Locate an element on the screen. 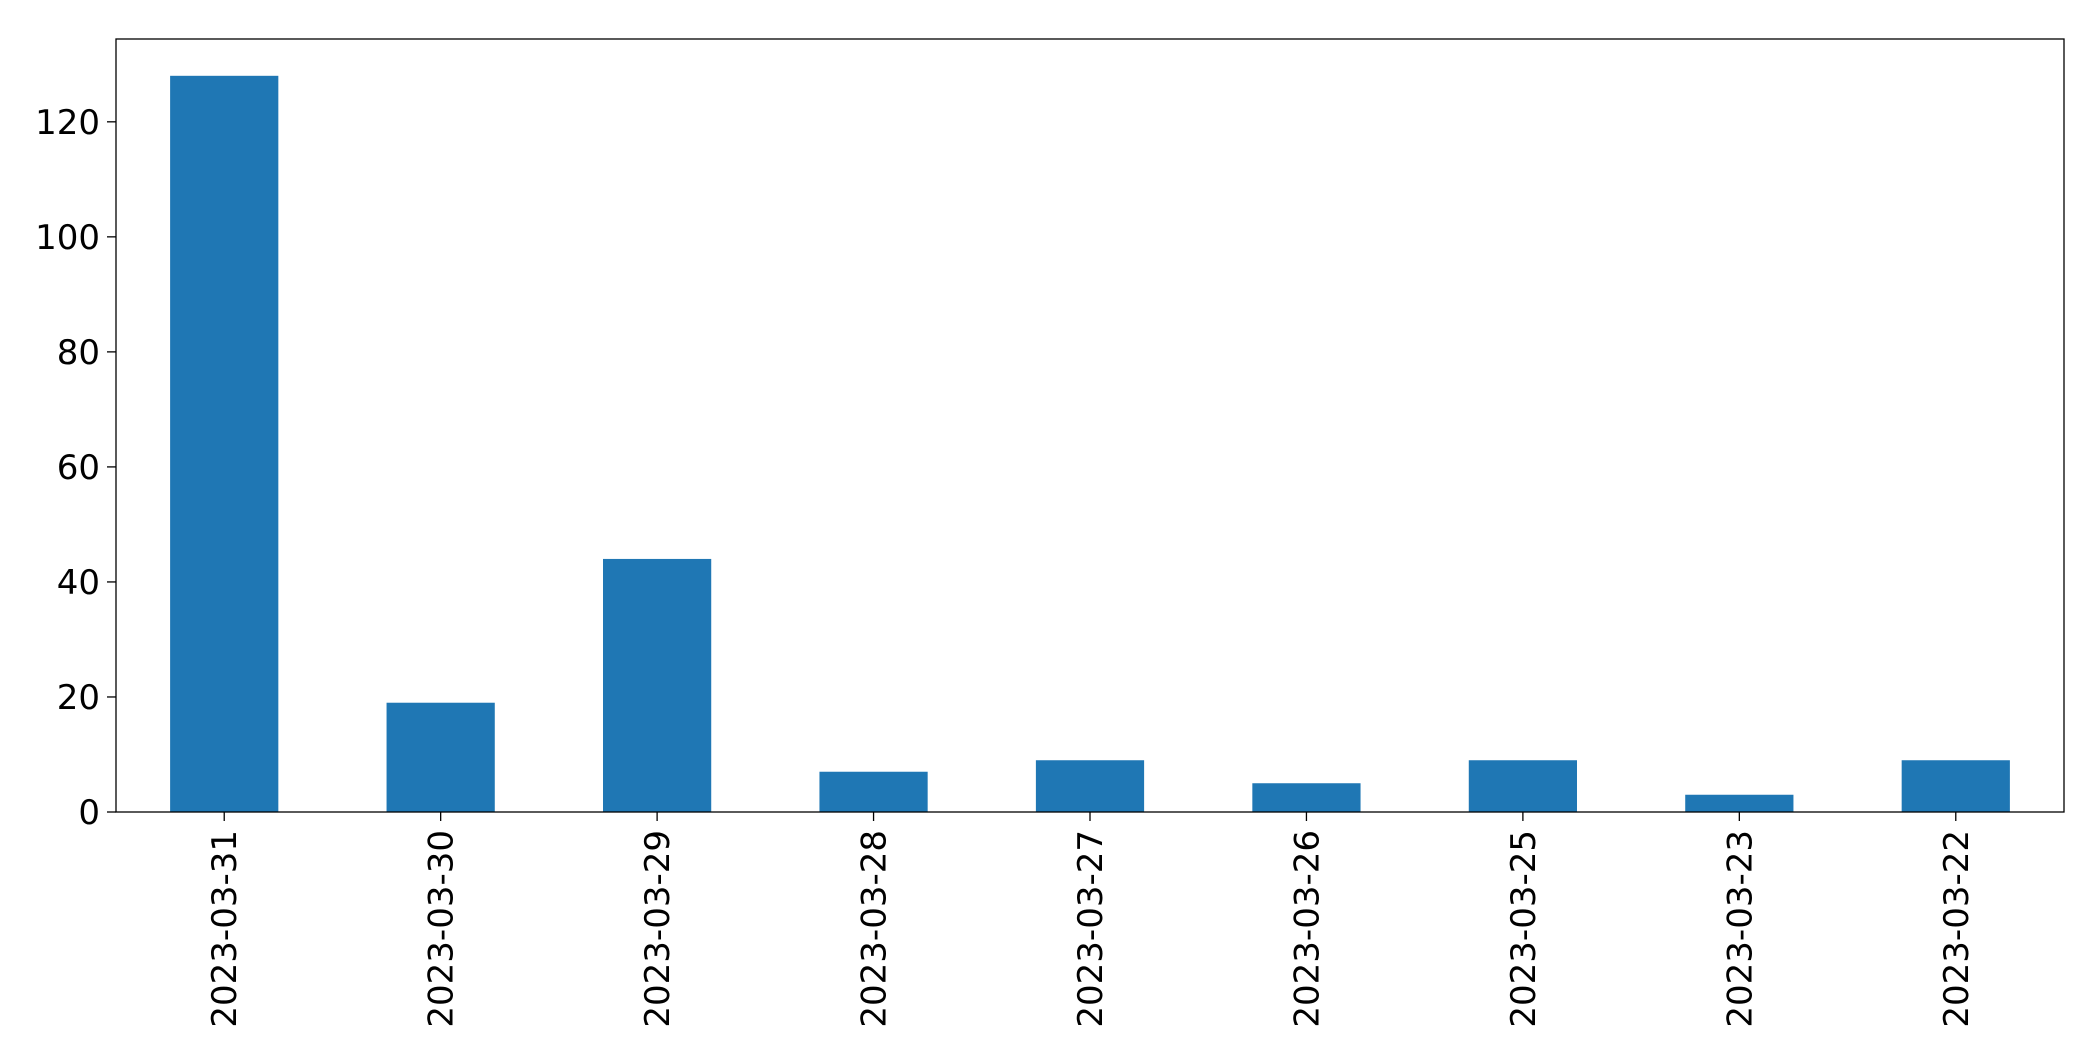 This screenshot has height=1061, width=2093. x-tick-label: 2023-03-29 is located at coordinates (658, 929).